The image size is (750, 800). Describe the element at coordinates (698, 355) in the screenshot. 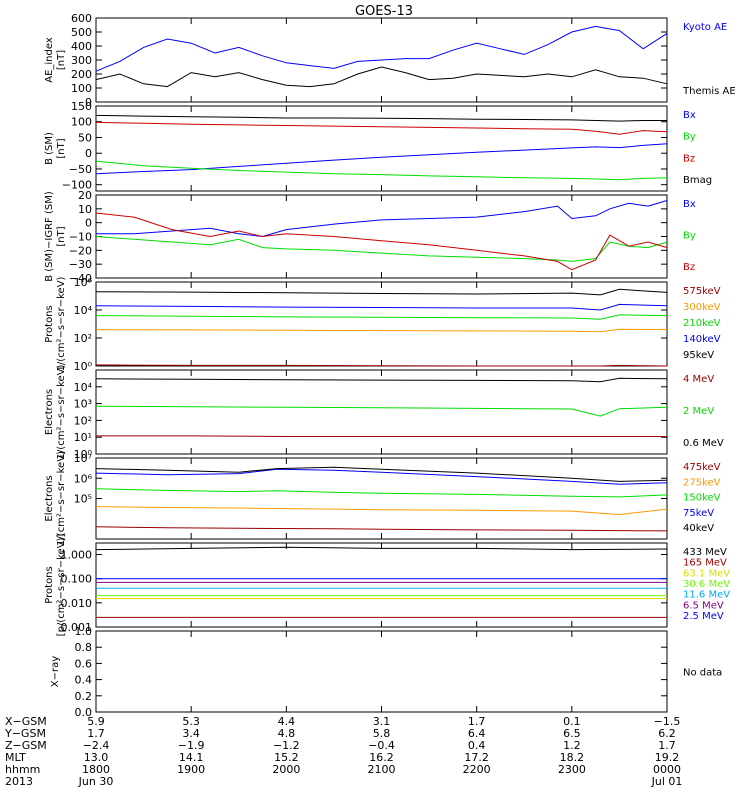

I see `legend-entry: 95keV` at that location.